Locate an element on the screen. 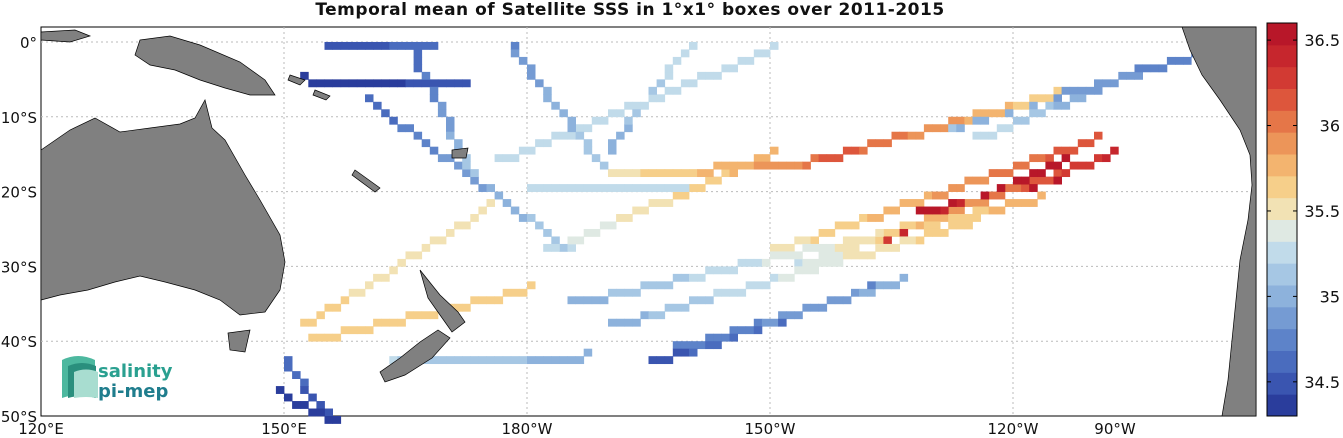  x-tick-label: 150°W is located at coordinates (770, 429).